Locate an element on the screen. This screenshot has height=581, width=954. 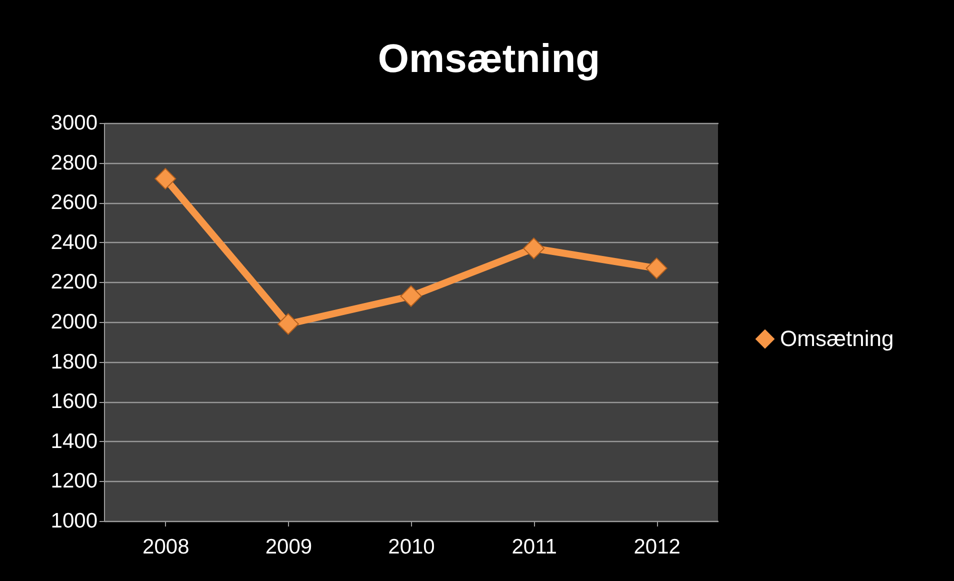
legend-label: Omsætning is located at coordinates (837, 338).